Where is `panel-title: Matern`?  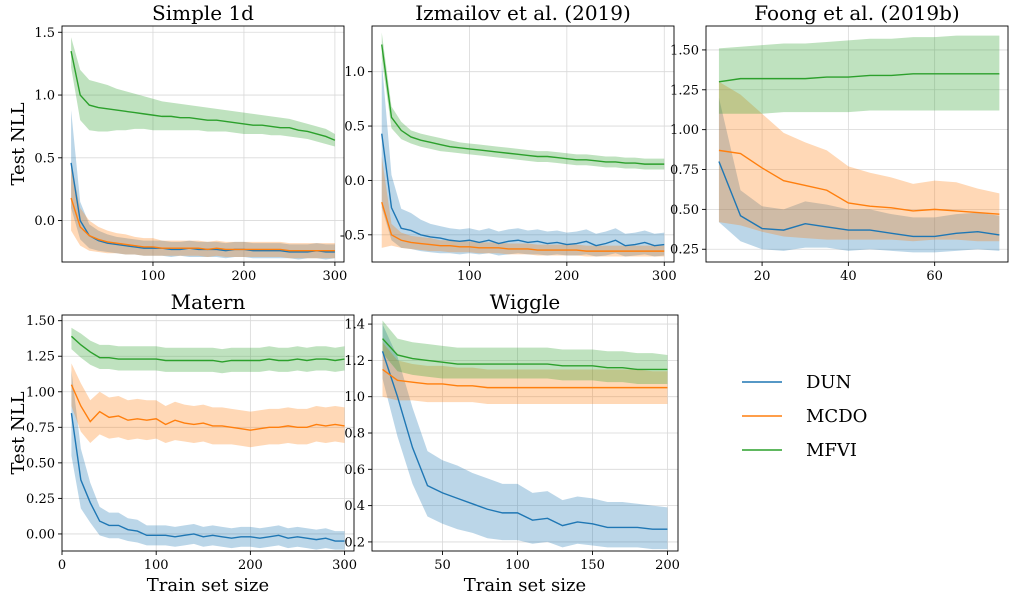
panel-title: Matern is located at coordinates (208, 302).